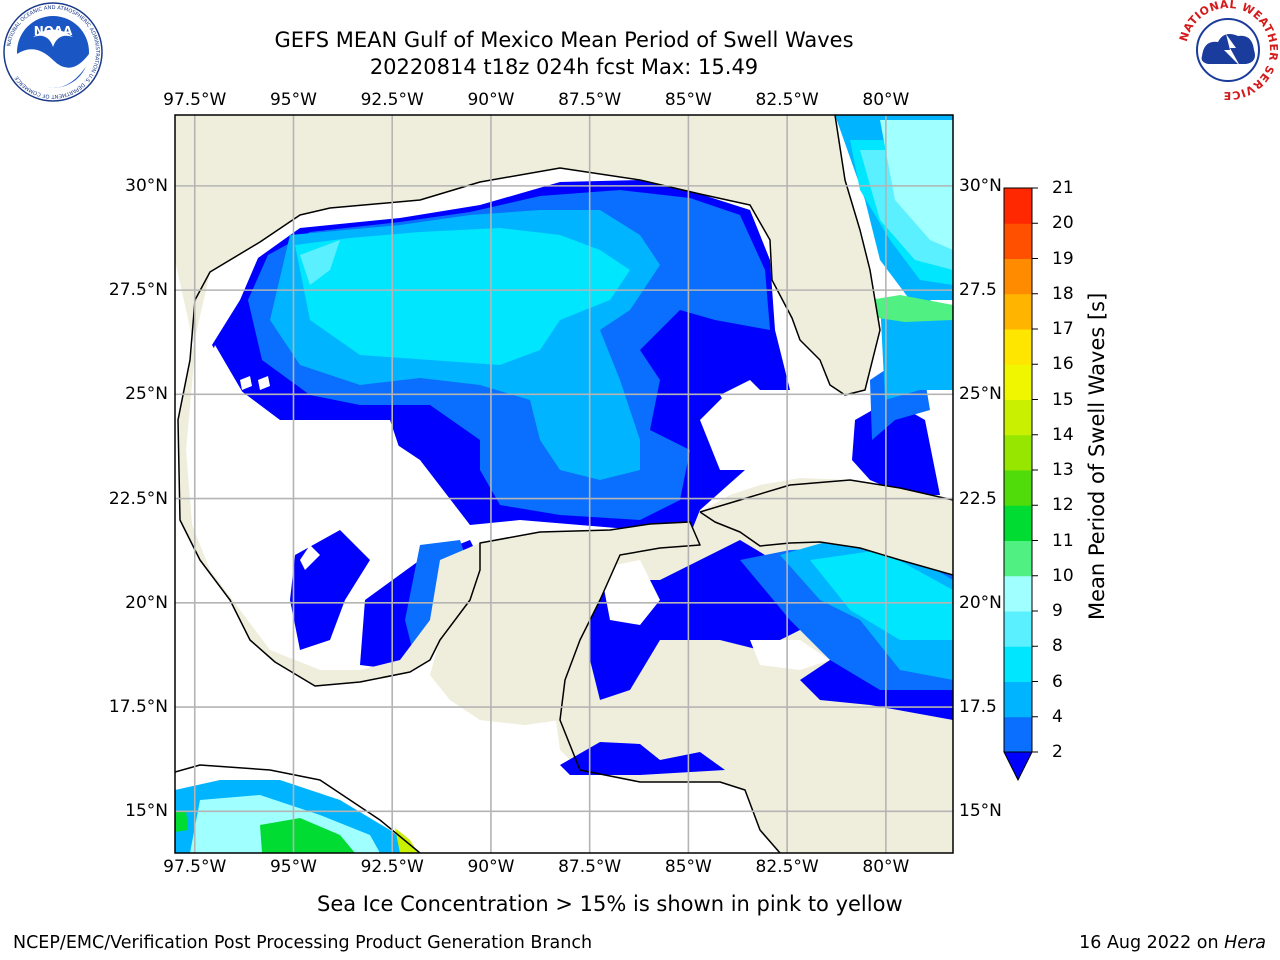  I want to click on land-cuba-top, so click(826, 527).